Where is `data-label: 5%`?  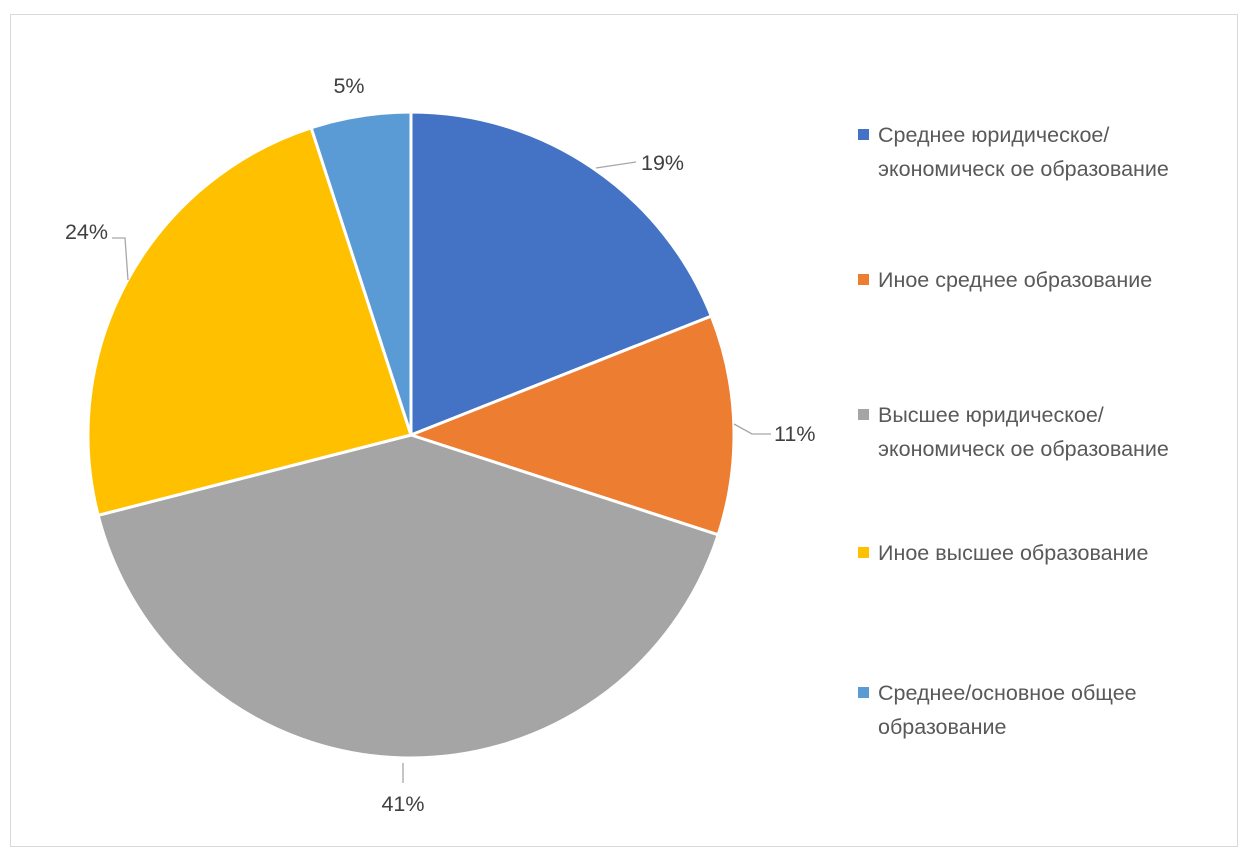
data-label: 5% is located at coordinates (348, 86).